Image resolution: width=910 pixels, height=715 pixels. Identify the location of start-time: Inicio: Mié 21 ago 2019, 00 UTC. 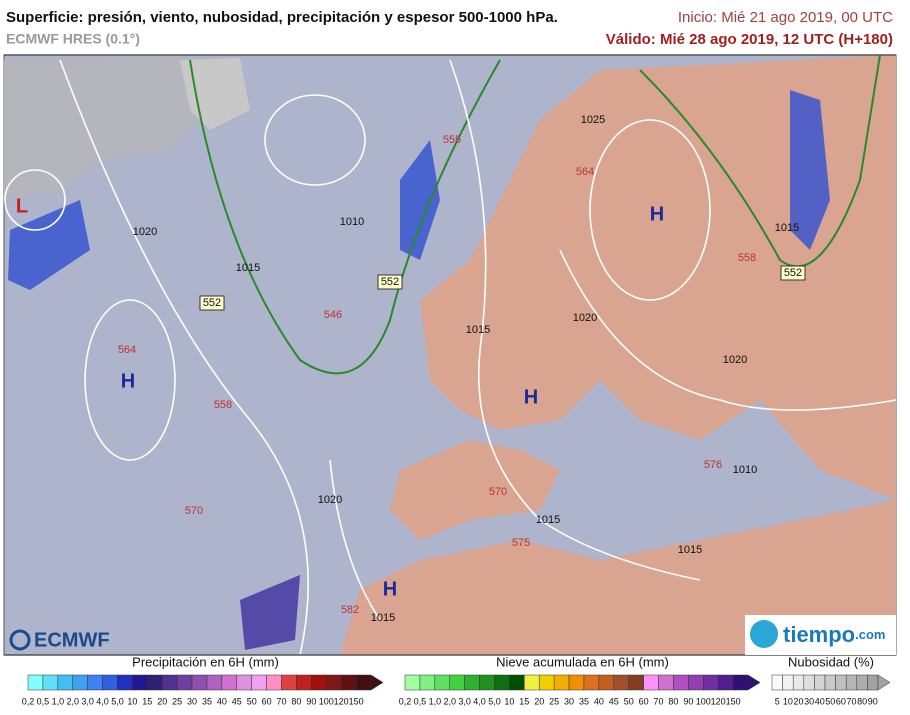
(785, 17).